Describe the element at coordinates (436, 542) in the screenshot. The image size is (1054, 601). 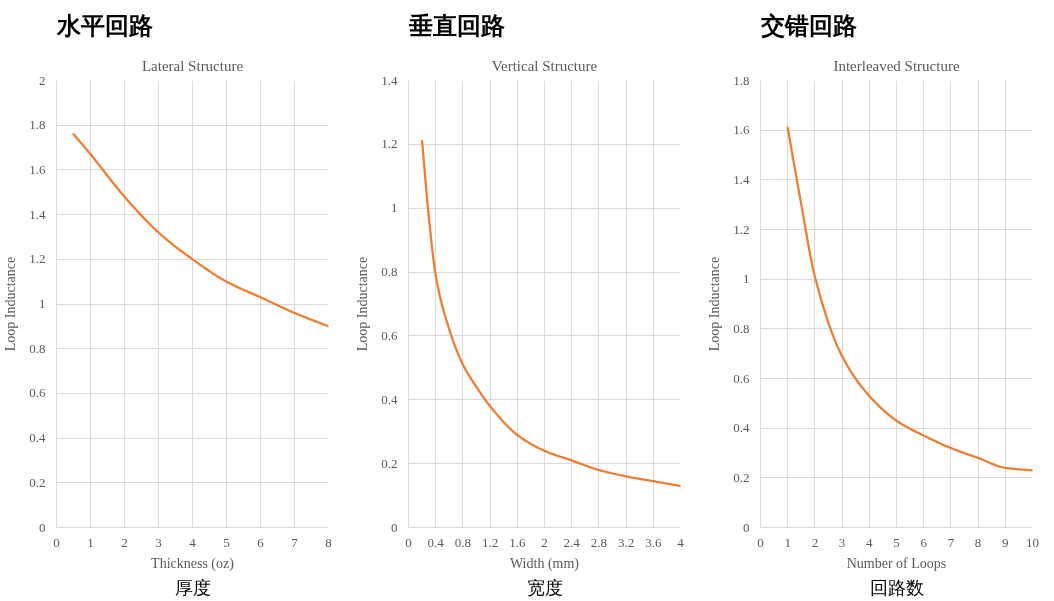
I see `x-tick-label: 0.4` at that location.